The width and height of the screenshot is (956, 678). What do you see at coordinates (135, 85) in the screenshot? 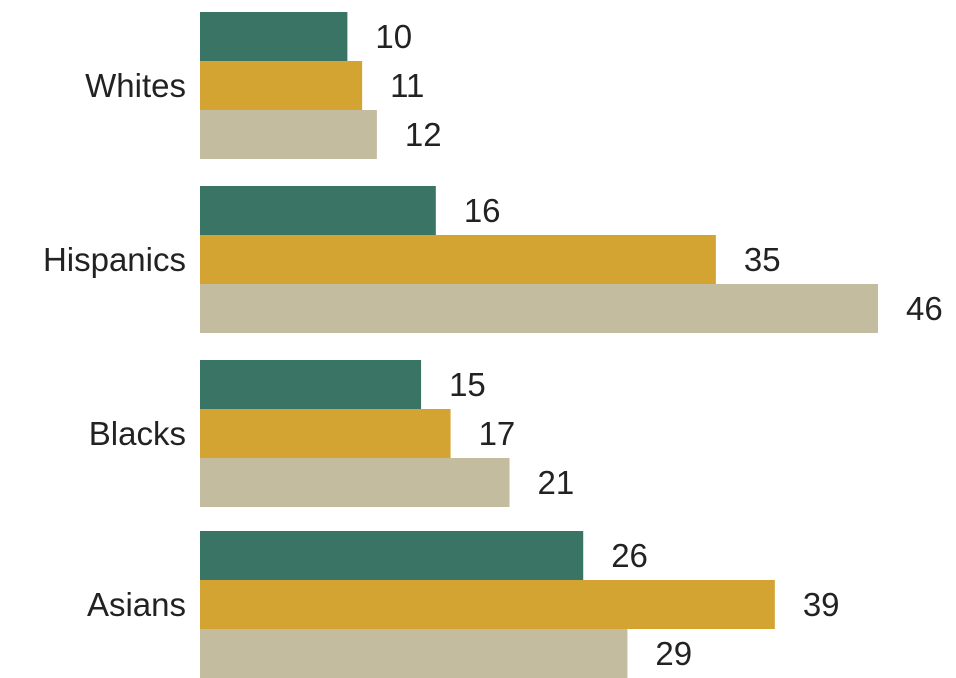
I see `category-label: Whites` at bounding box center [135, 85].